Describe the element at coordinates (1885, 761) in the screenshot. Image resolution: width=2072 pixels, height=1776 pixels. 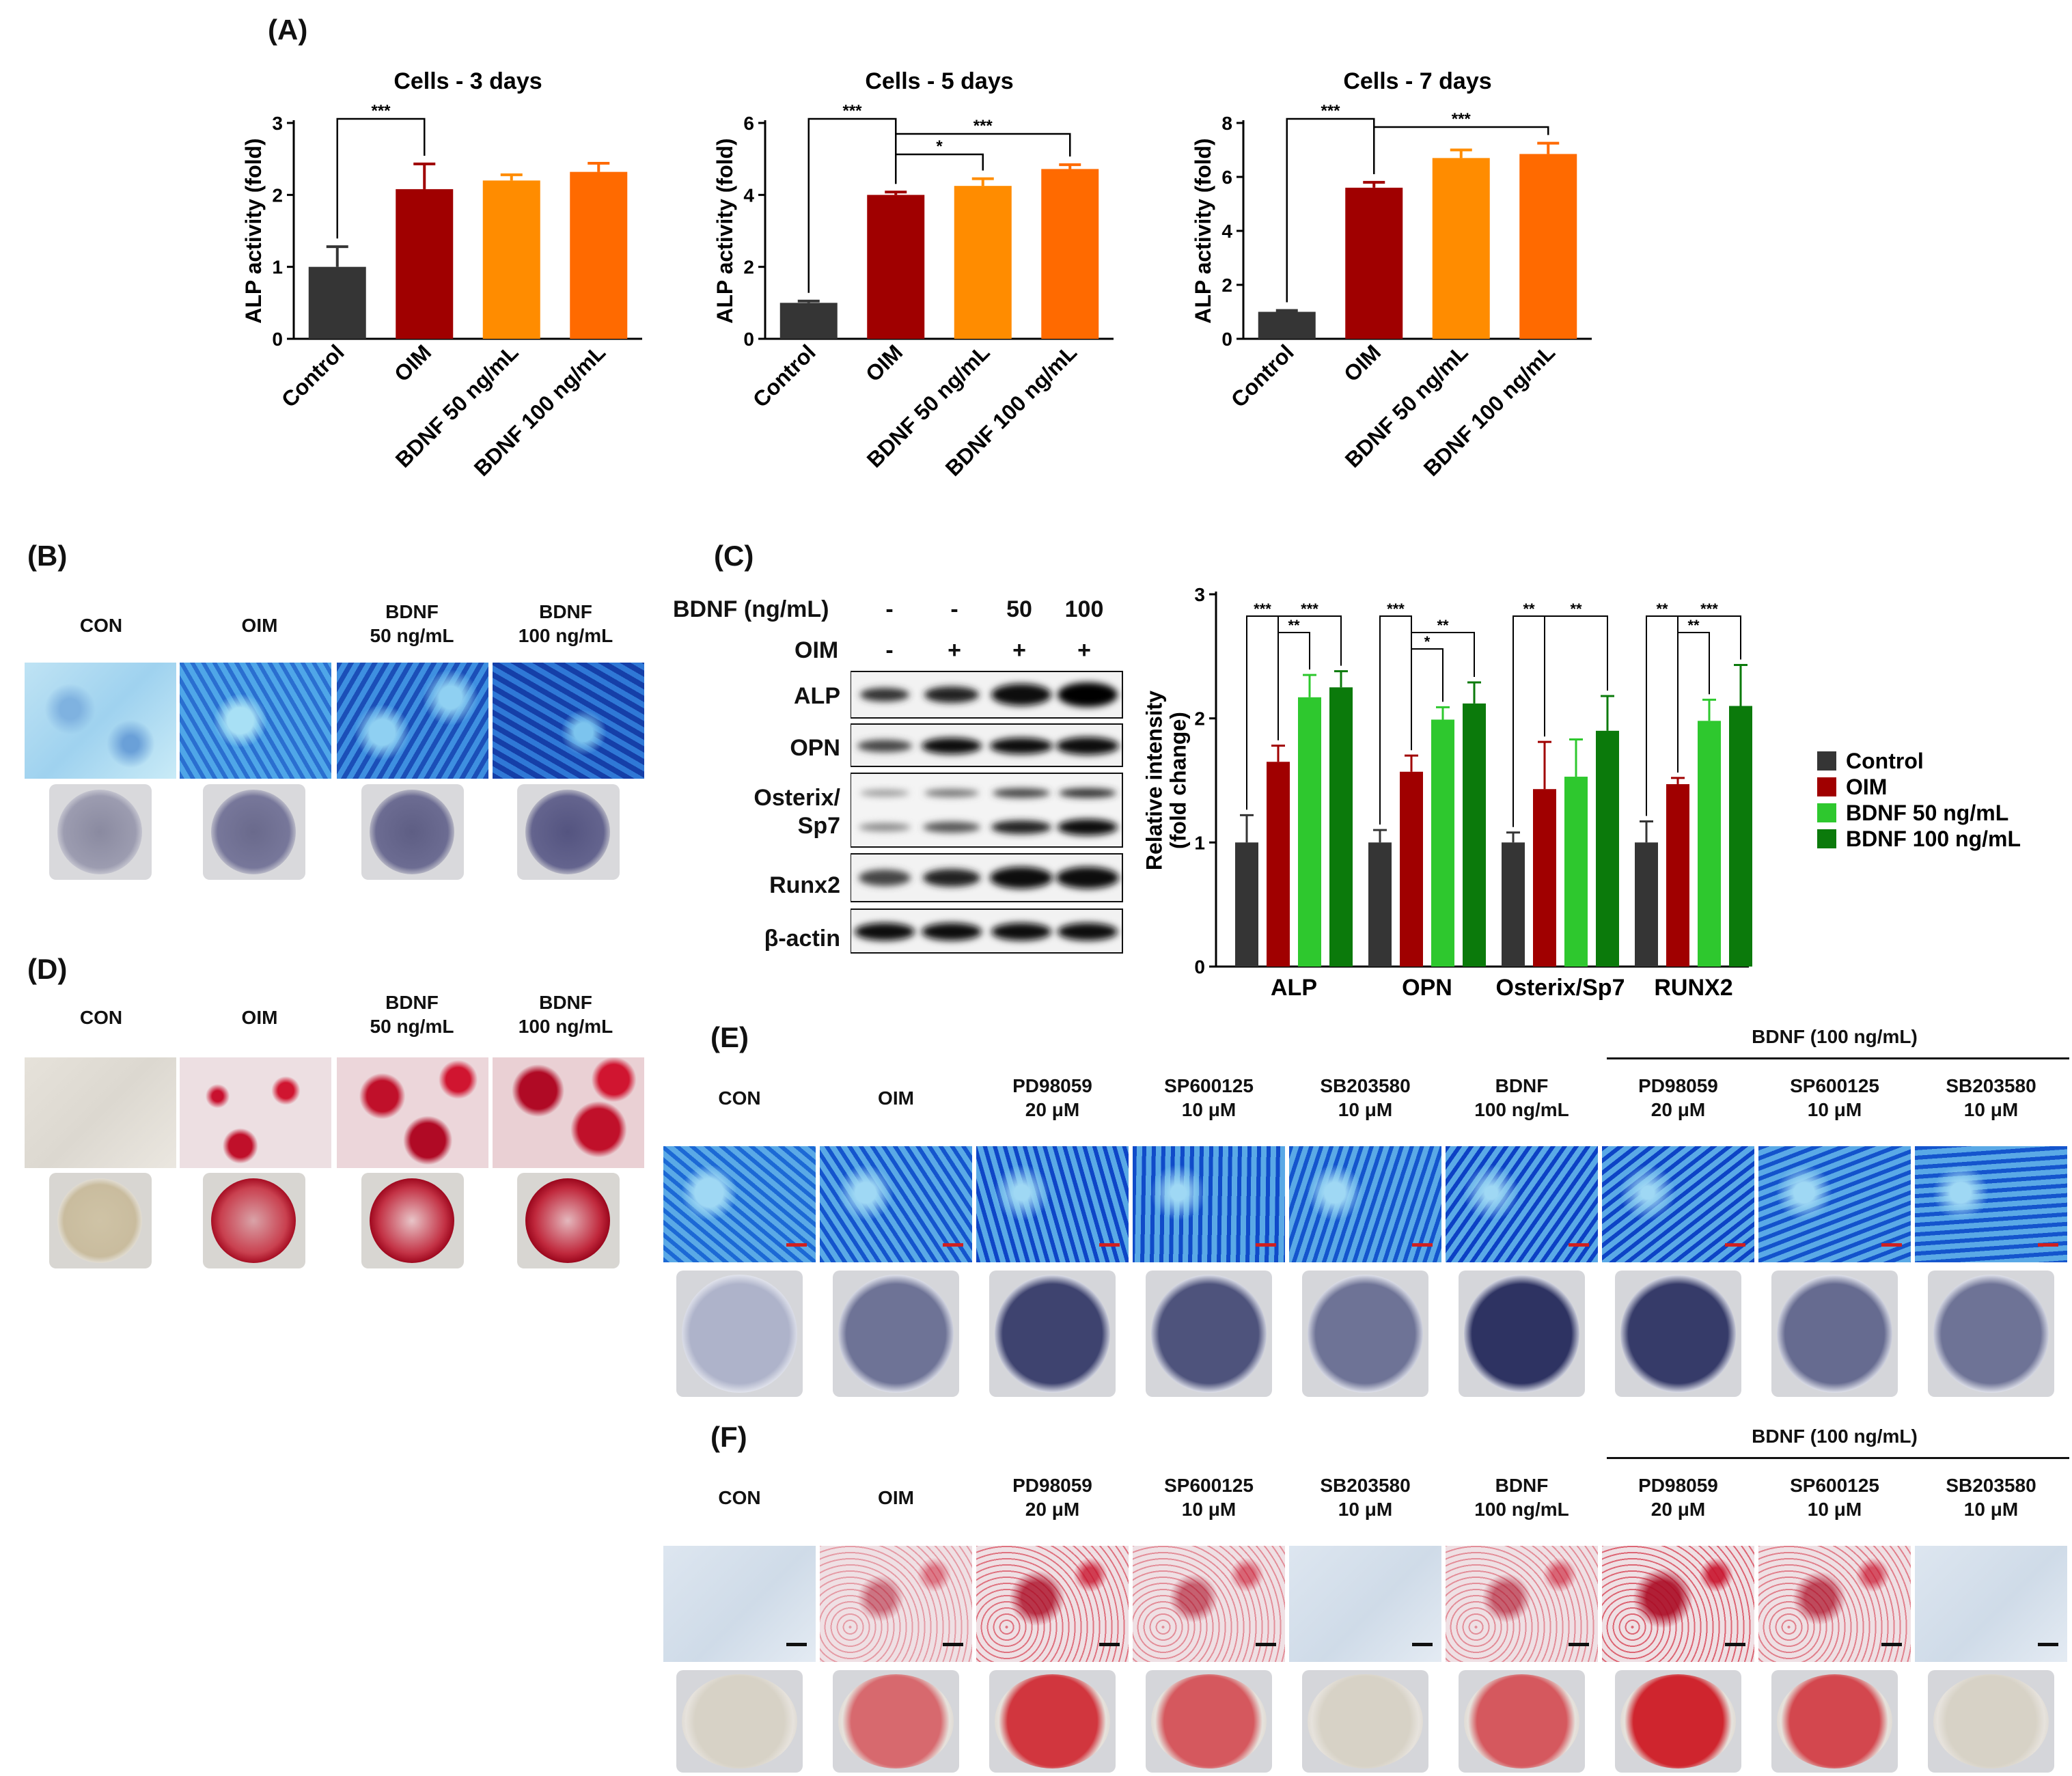
I see `legend-label: Control` at that location.